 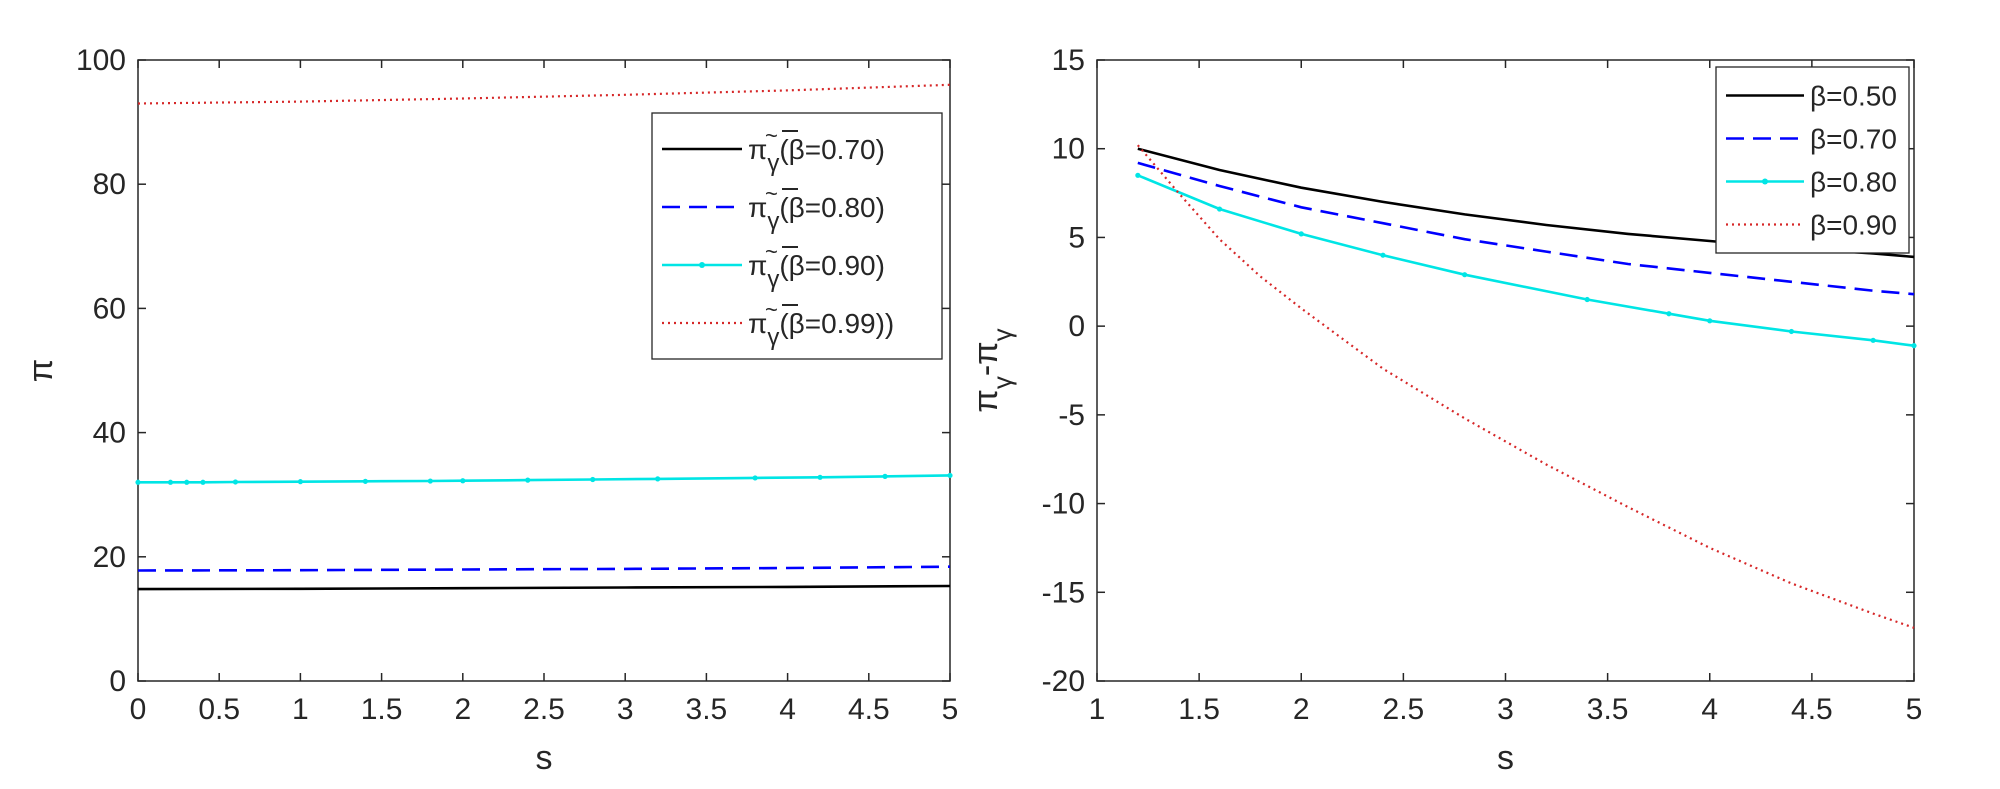 What do you see at coordinates (109, 184) in the screenshot?
I see `y-tick-label: 80` at bounding box center [109, 184].